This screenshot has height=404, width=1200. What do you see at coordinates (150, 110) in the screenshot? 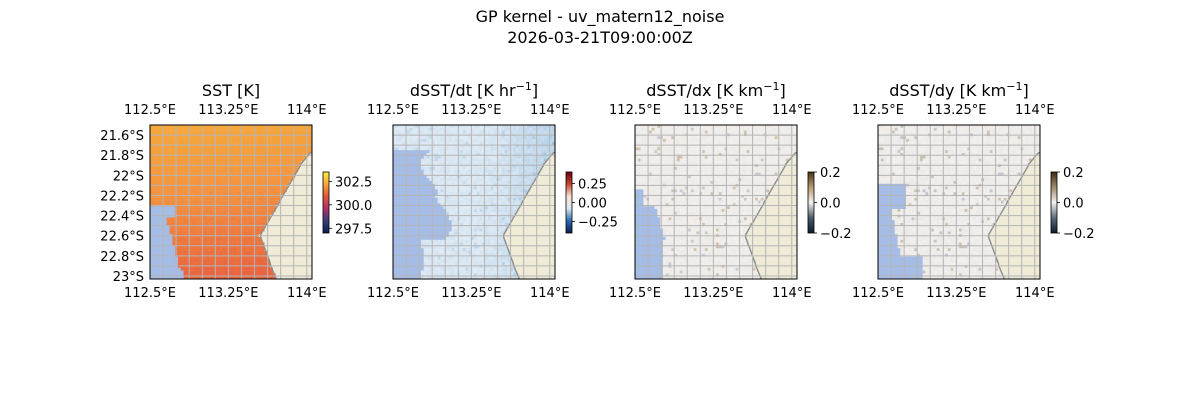
I see `x-tick-label-top: 112.5°E` at bounding box center [150, 110].